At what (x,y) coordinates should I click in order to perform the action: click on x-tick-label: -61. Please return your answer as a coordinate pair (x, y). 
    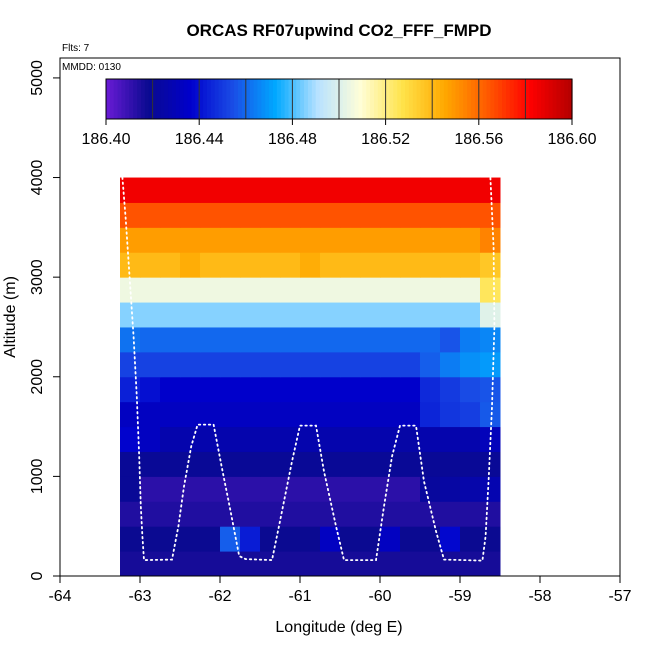
    Looking at the image, I should click on (299, 596).